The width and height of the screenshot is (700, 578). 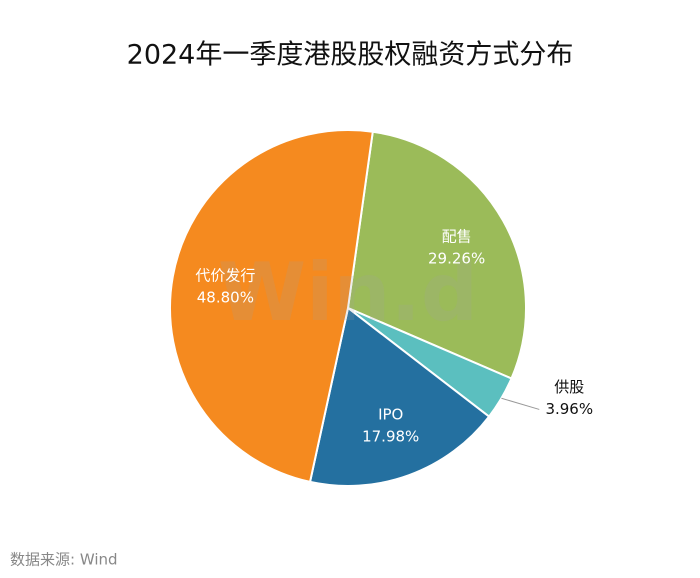 What do you see at coordinates (64, 560) in the screenshot?
I see `source: 数据来源: Wind` at bounding box center [64, 560].